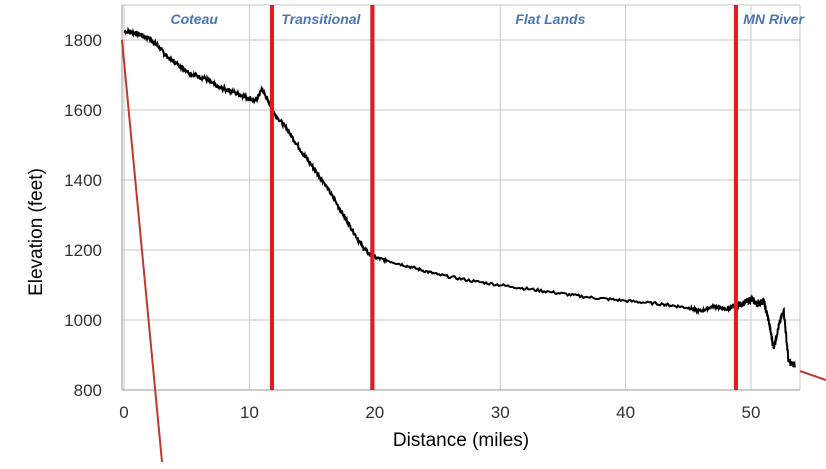  What do you see at coordinates (83, 110) in the screenshot?
I see `y-tick-label: 1600` at bounding box center [83, 110].